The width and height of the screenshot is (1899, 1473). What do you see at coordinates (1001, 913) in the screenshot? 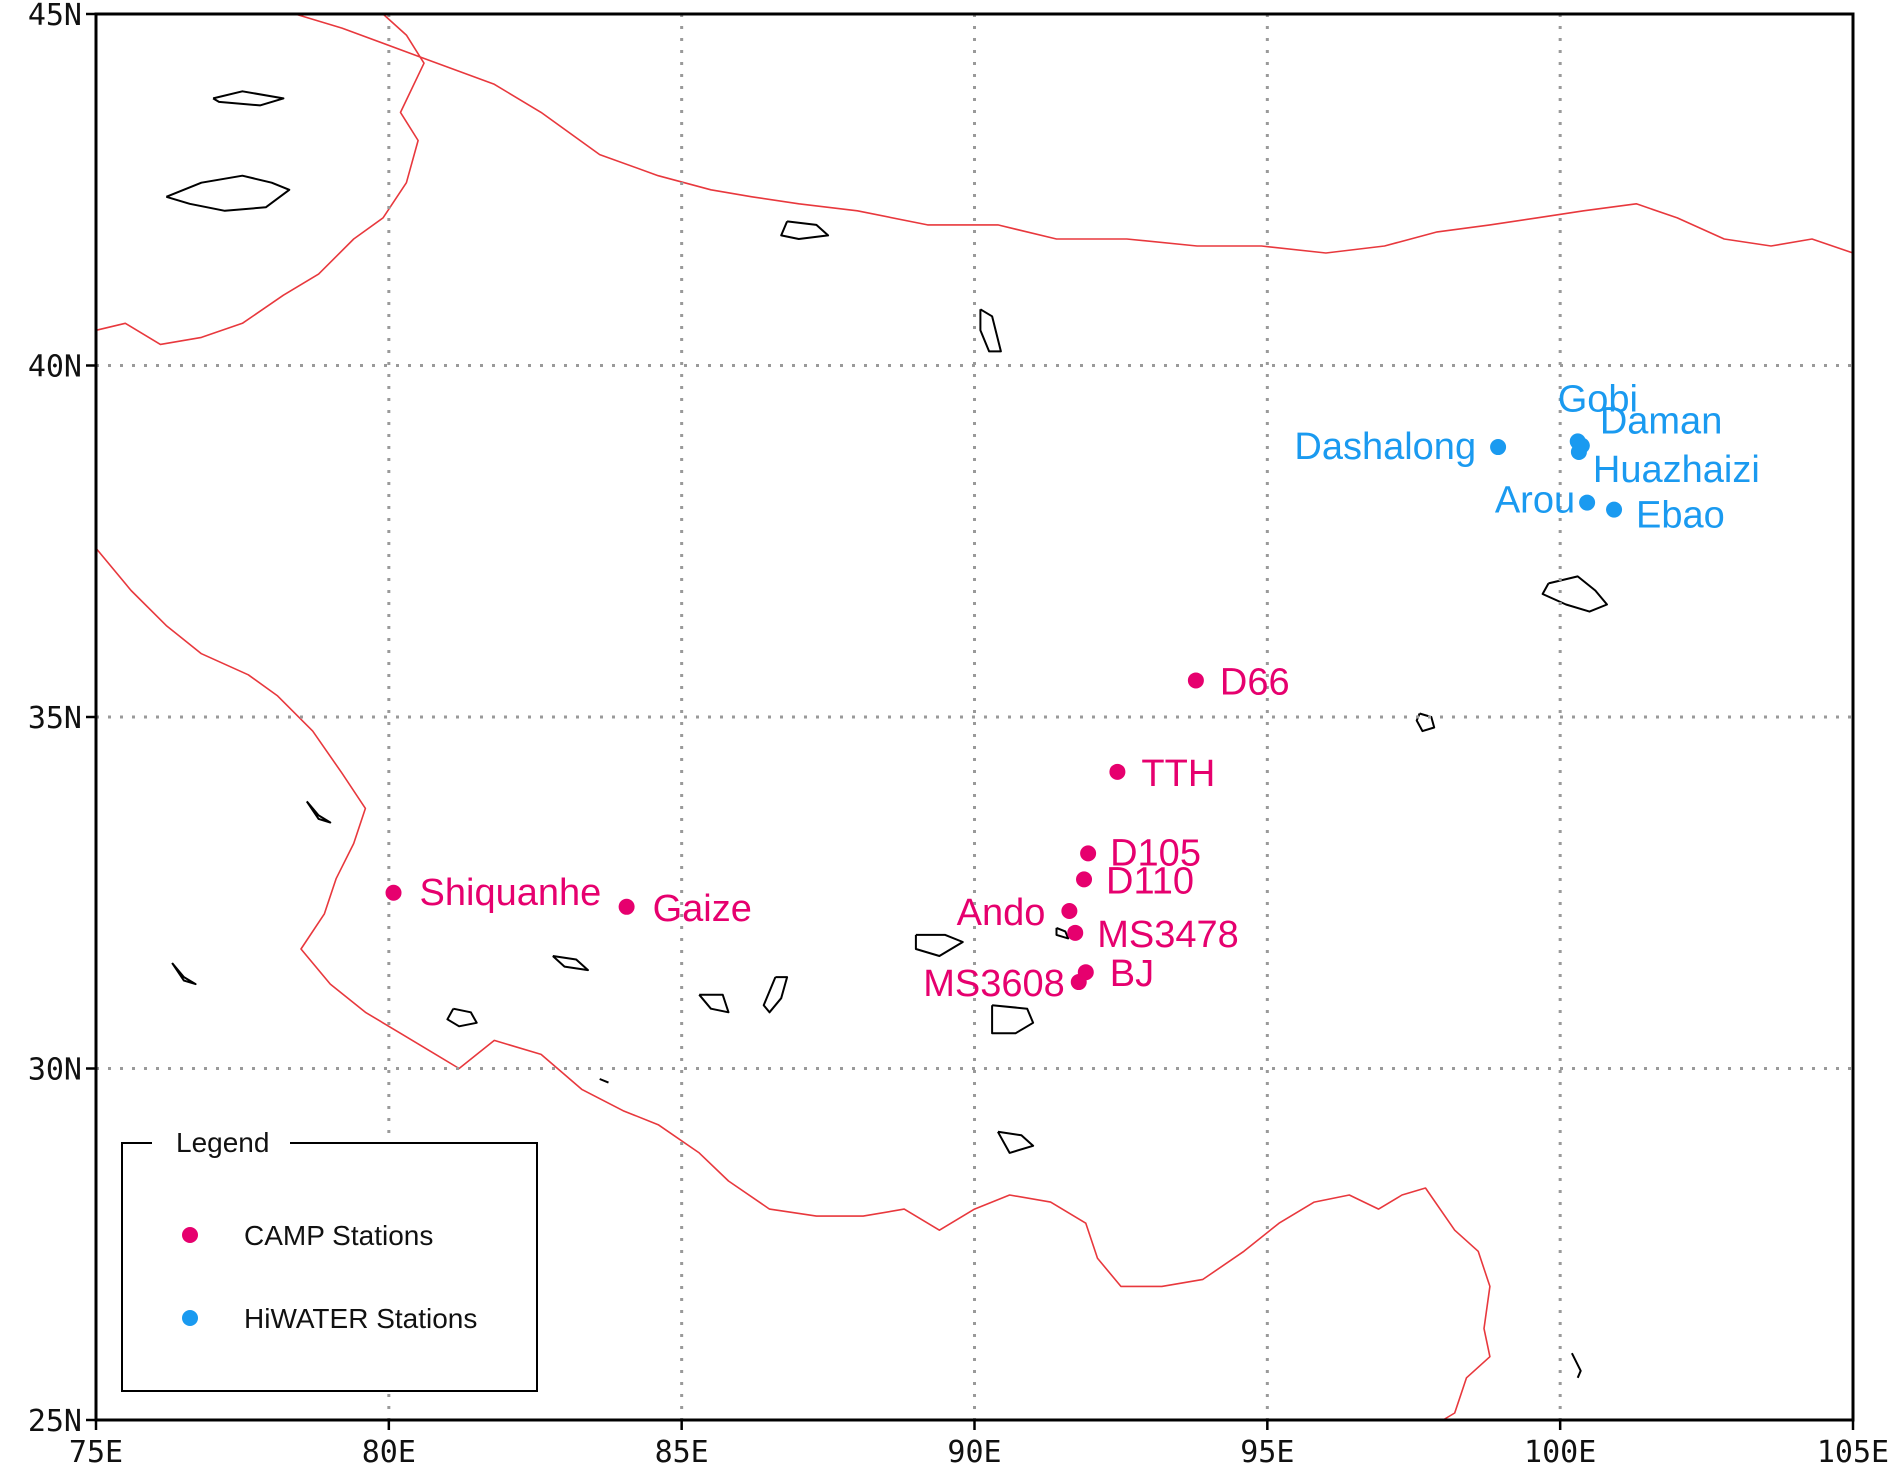
I see `station-label: Ando` at bounding box center [1001, 913].